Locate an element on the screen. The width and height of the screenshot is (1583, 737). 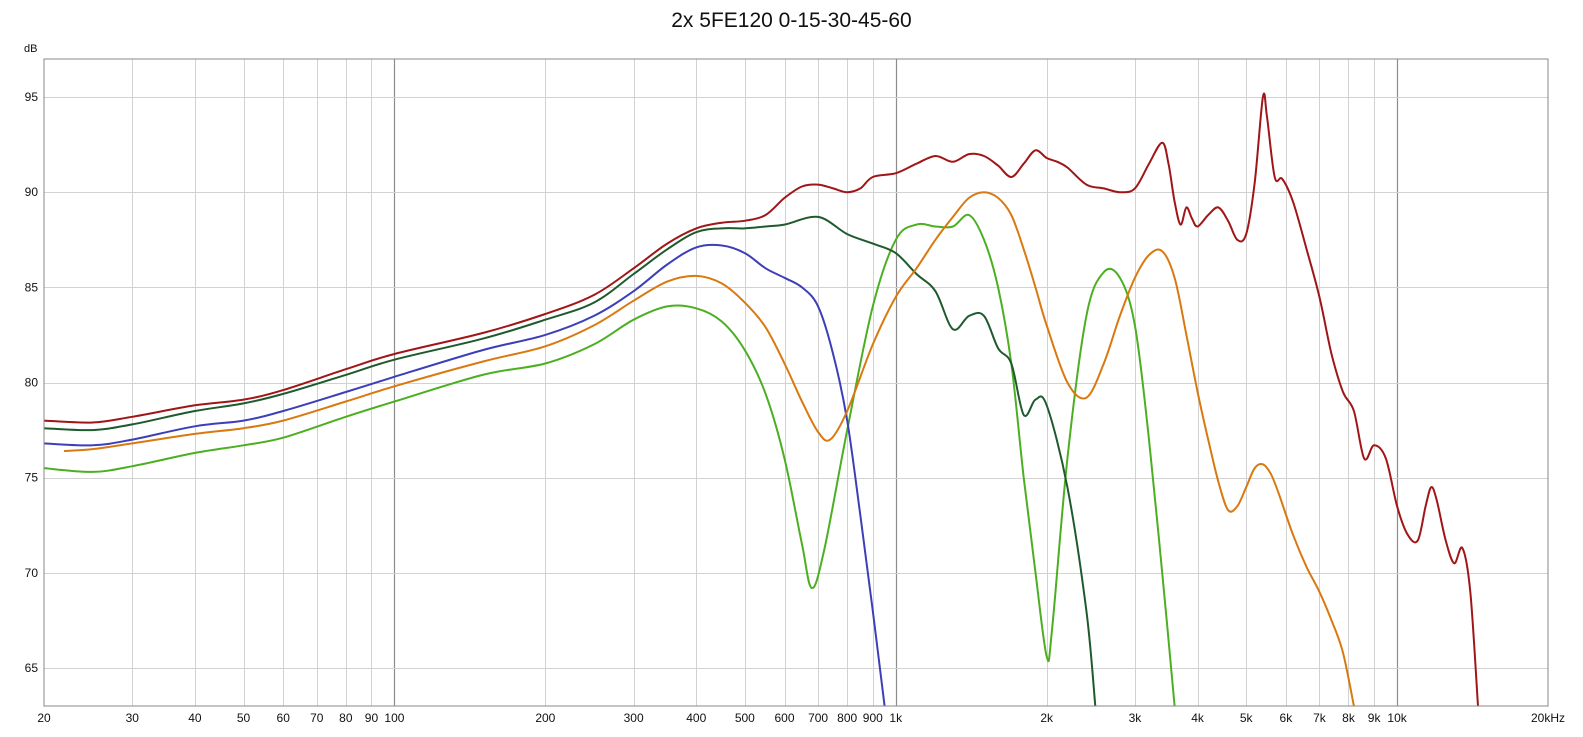
x-tick-label: 6k is located at coordinates (1287, 718).